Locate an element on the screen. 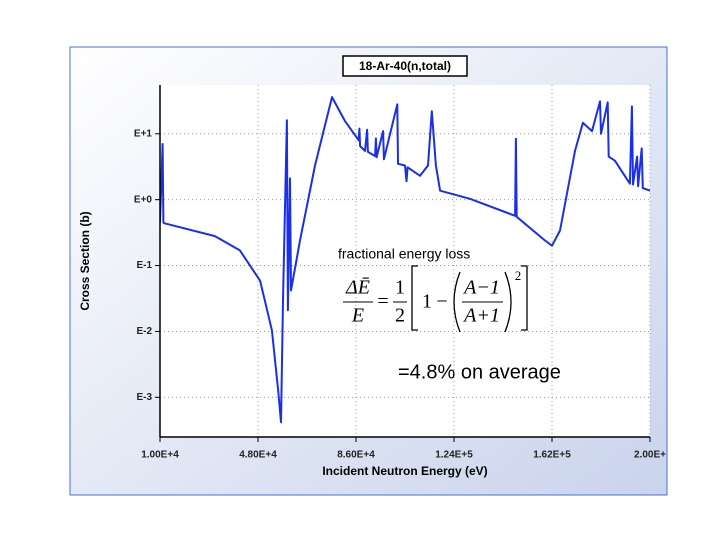 The height and width of the screenshot is (540, 720). annotation: =4.8% on average is located at coordinates (479, 372).